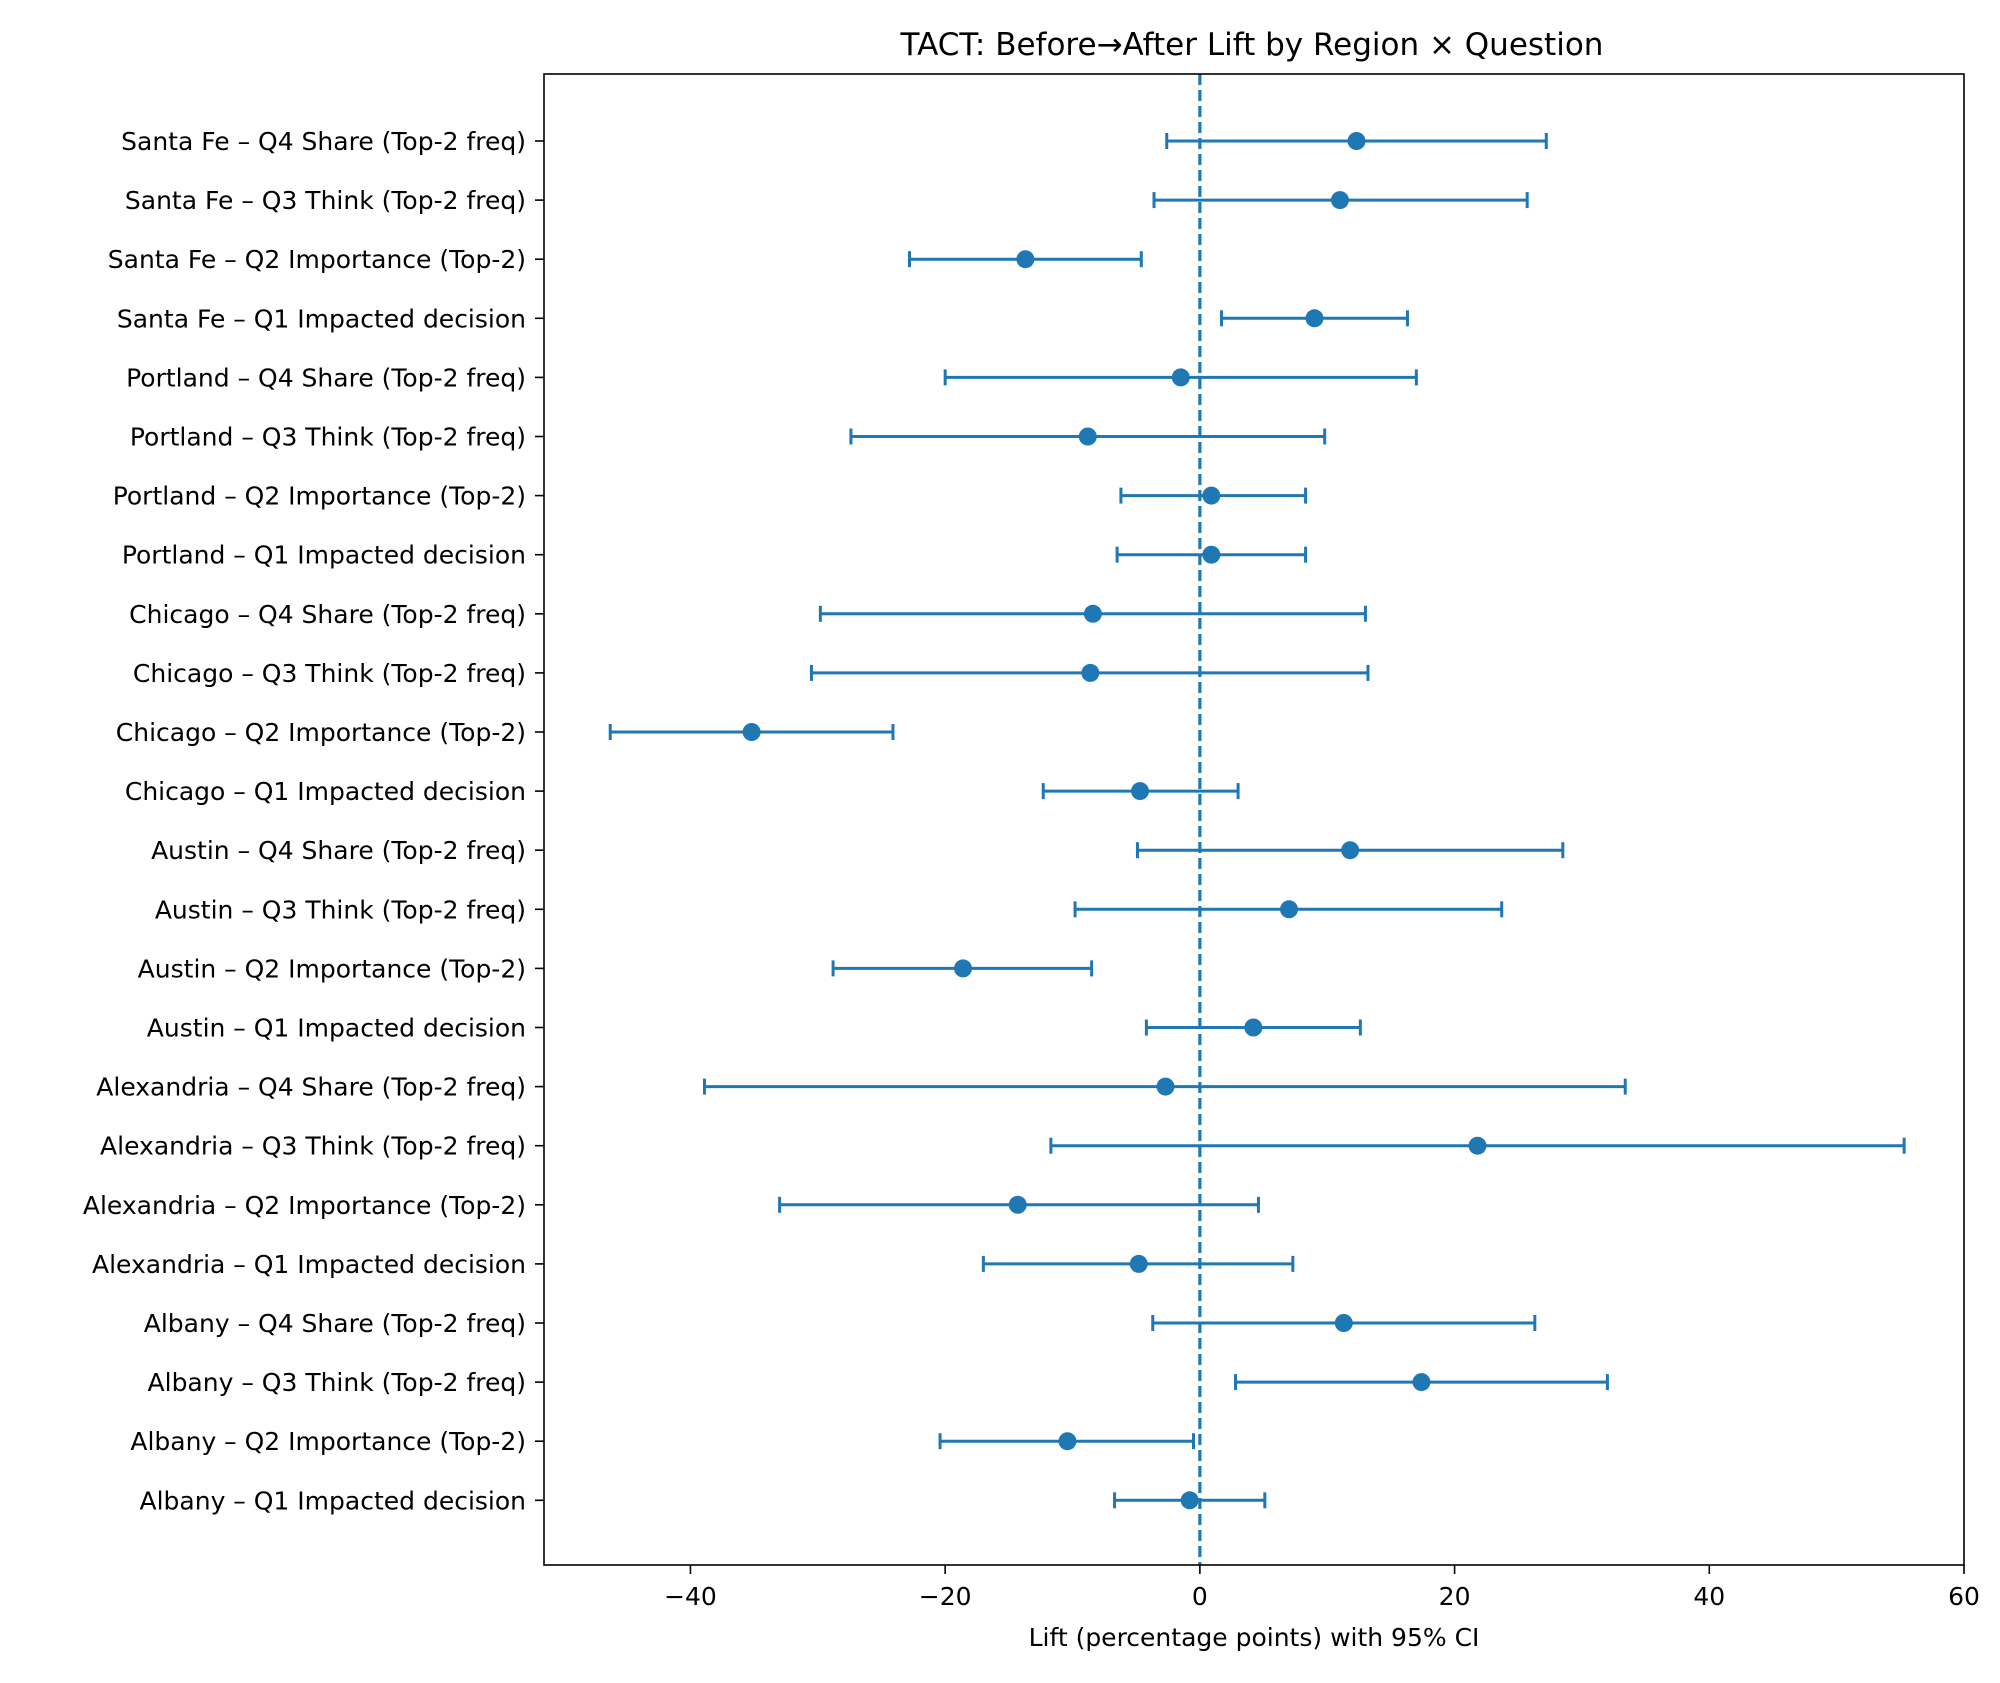  What do you see at coordinates (323, 141) in the screenshot?
I see `y-tick-label: Santa Fe – Q4 Share (Top-2 freq)` at bounding box center [323, 141].